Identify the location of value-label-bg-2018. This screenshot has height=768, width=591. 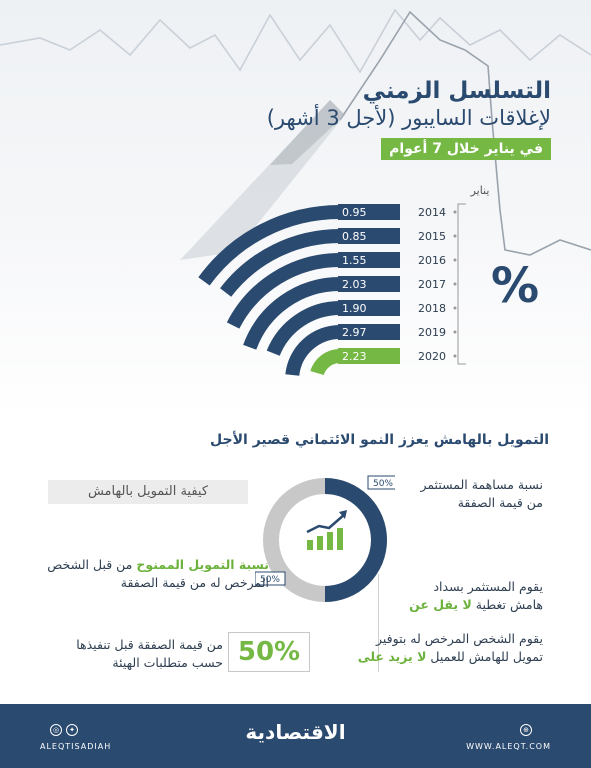
(369, 308).